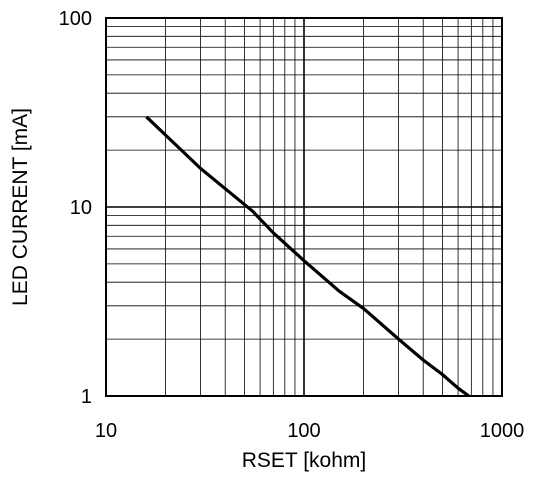 The image size is (534, 478). Describe the element at coordinates (81, 208) in the screenshot. I see `y-tick-label: 10` at that location.